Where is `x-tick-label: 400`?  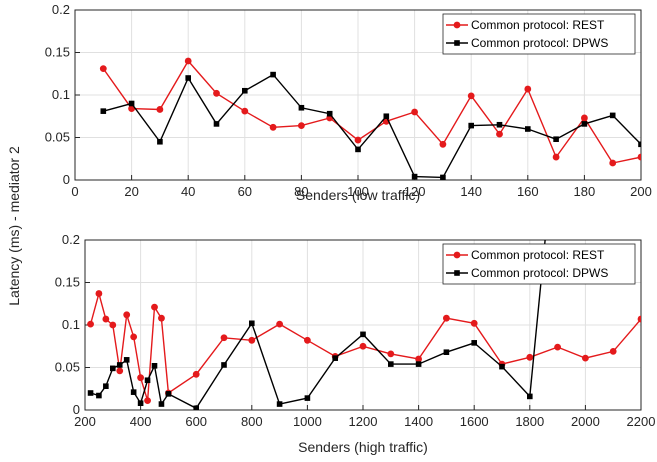 x-tick-label: 400 is located at coordinates (141, 421).